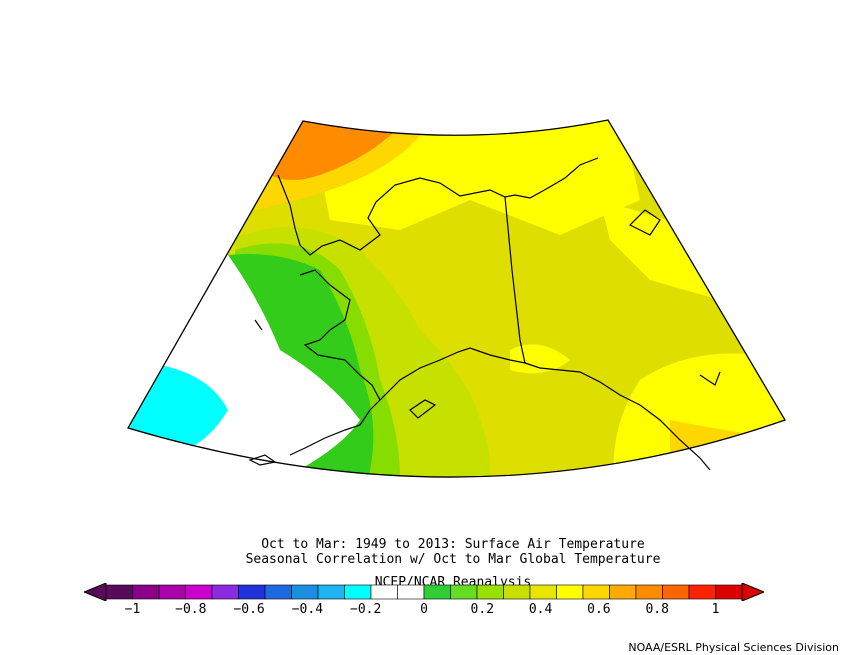 Image resolution: width=847 pixels, height=655 pixels. What do you see at coordinates (715, 609) in the screenshot?
I see `colorbar-tick-label: 1` at bounding box center [715, 609].